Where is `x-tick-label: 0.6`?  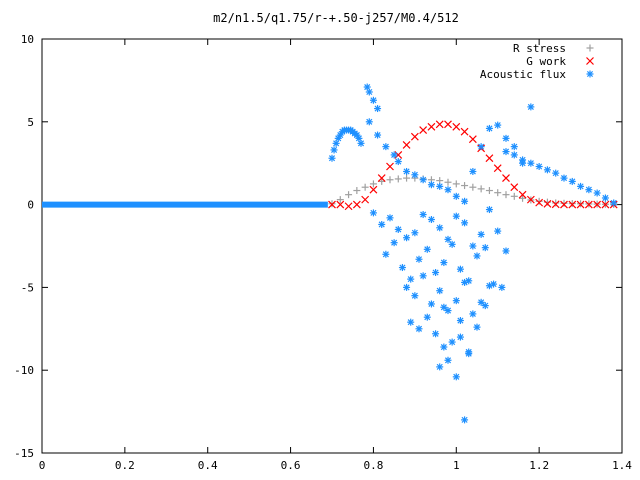
x-tick-label: 0.6 is located at coordinates (291, 465).